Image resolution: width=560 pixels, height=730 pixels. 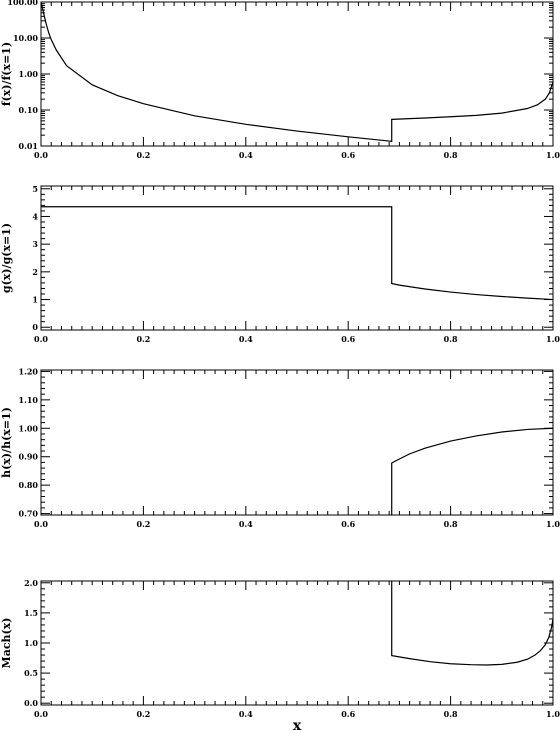 What do you see at coordinates (29, 400) in the screenshot?
I see `y-tick-label: 1.10` at bounding box center [29, 400].